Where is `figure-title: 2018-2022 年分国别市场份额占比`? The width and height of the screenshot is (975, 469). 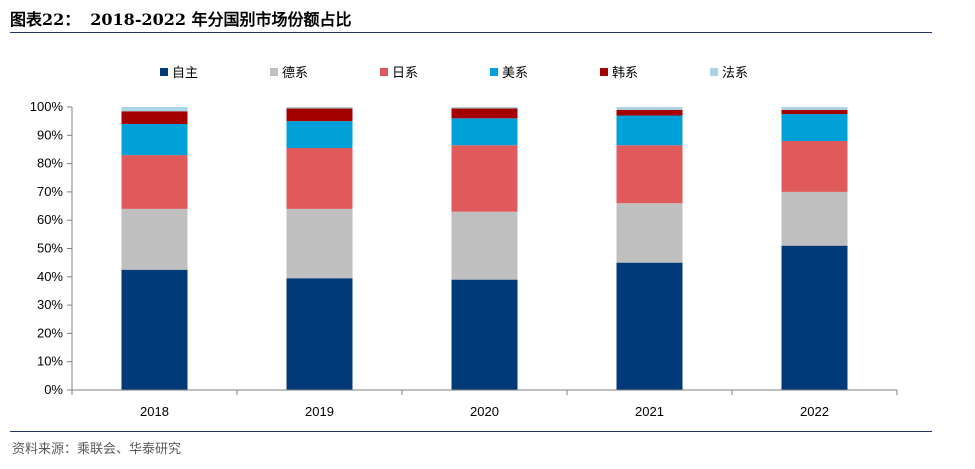 figure-title: 2018-2022 年分国别市场份额占比 is located at coordinates (221, 19).